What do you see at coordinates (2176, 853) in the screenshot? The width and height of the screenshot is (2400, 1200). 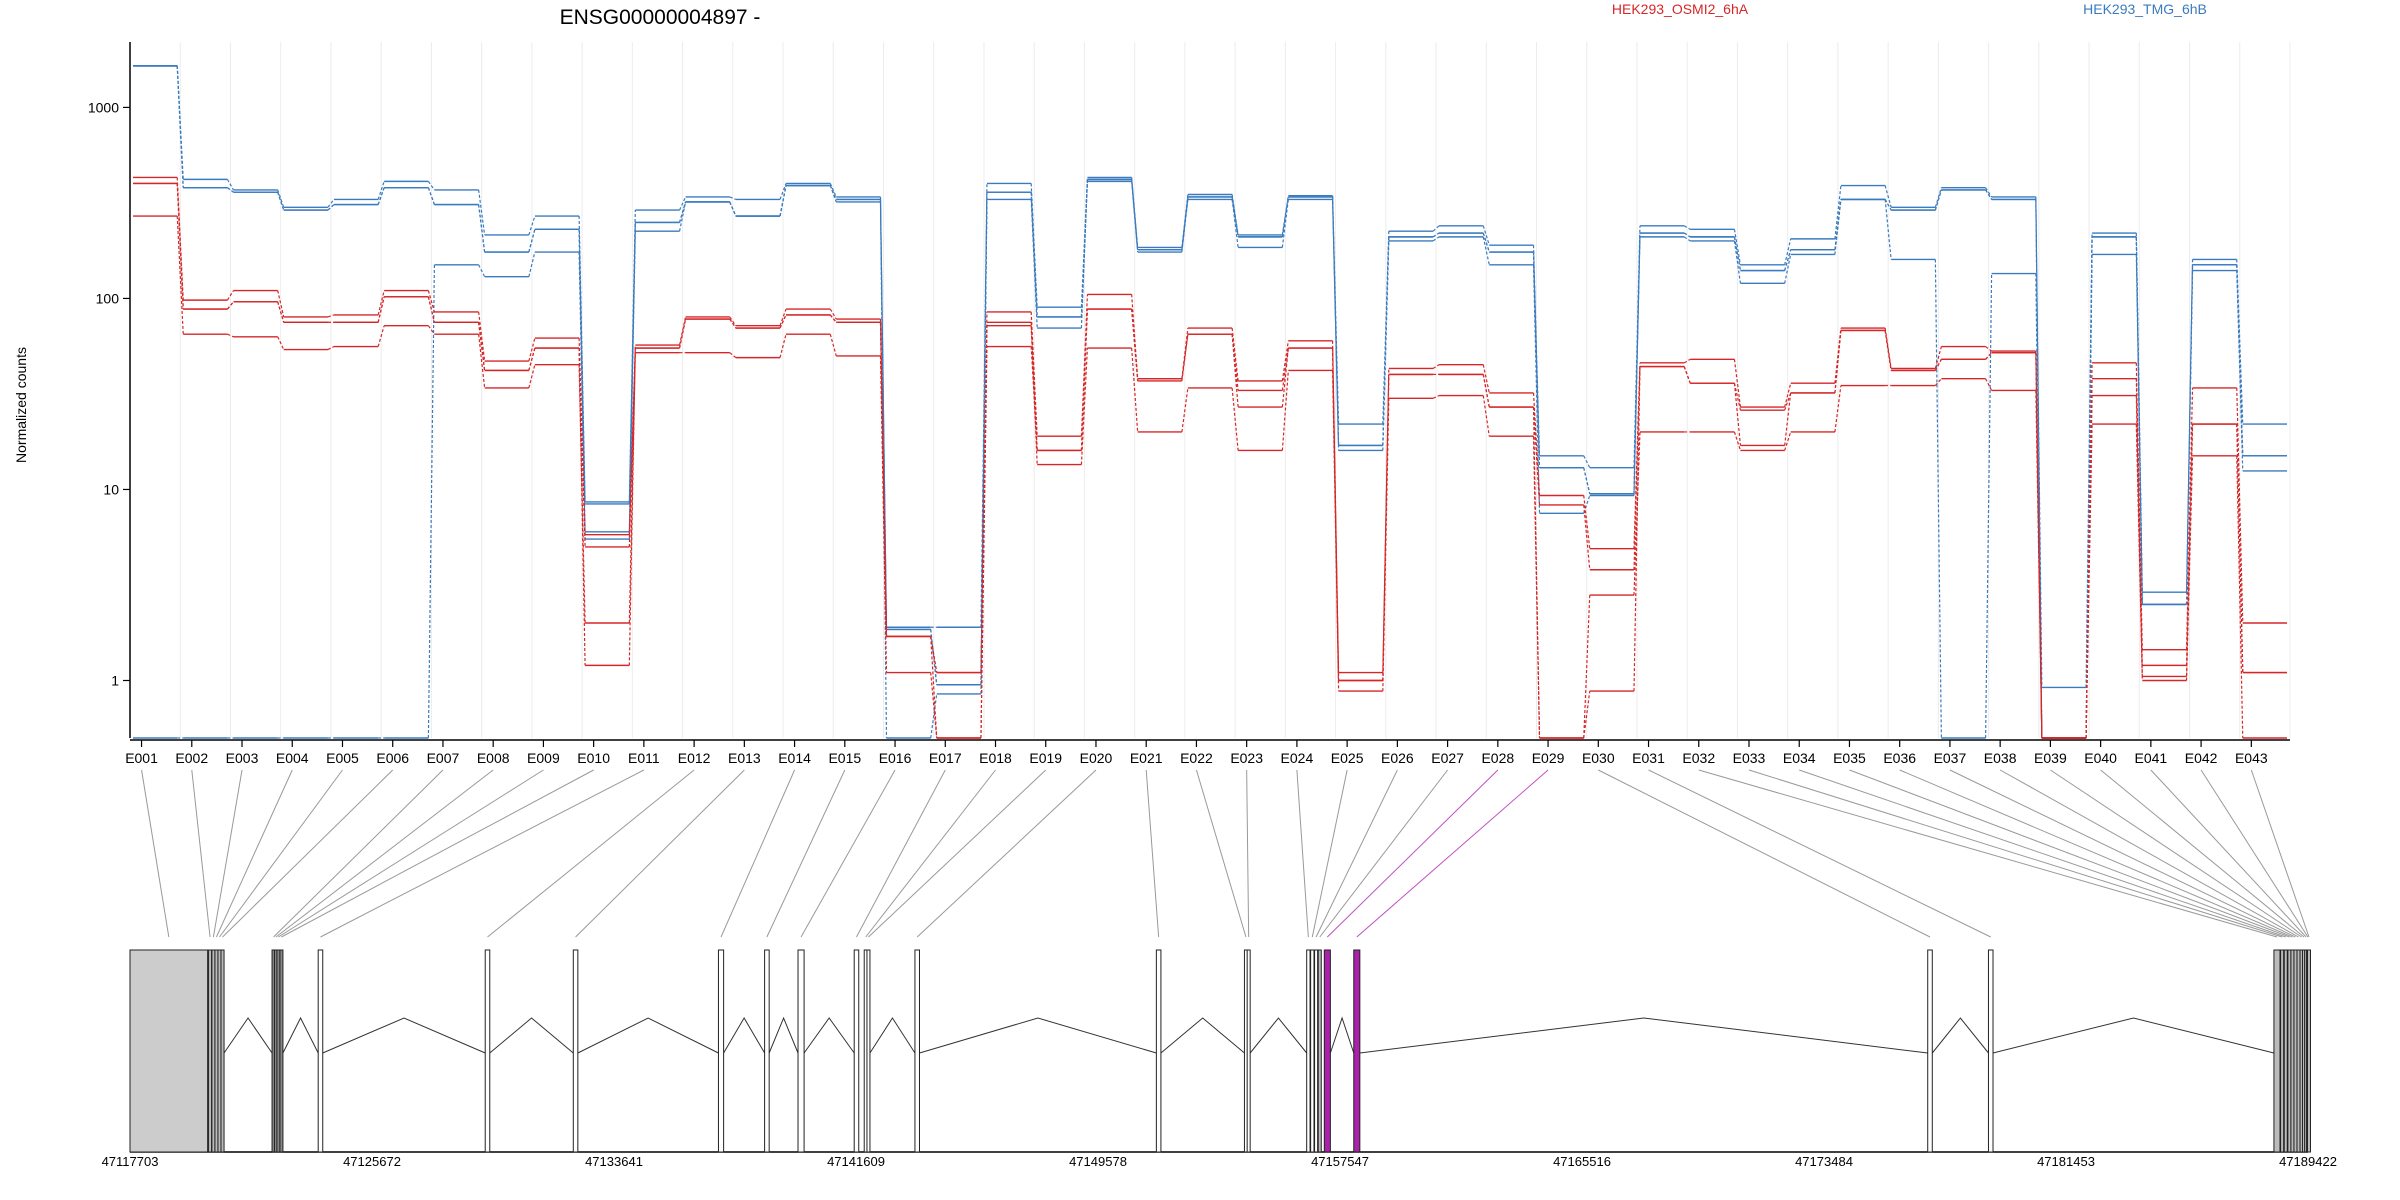 I see `connector-E039` at bounding box center [2176, 853].